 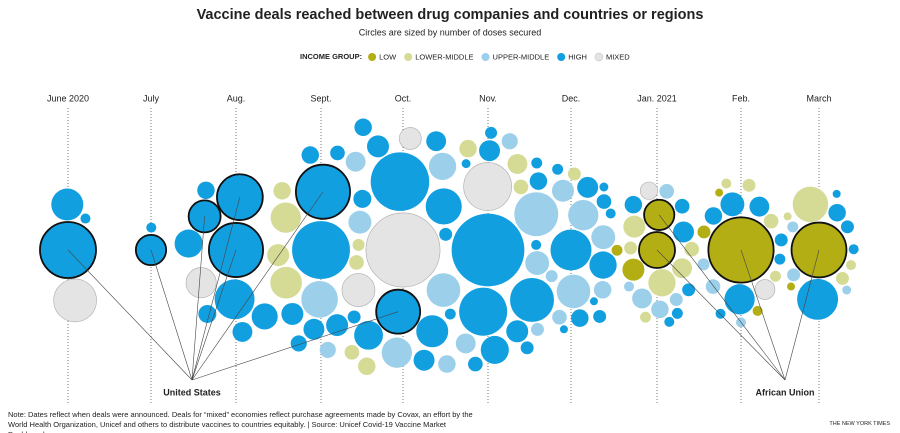 I want to click on annotation-label: African Union, so click(x=784, y=392).